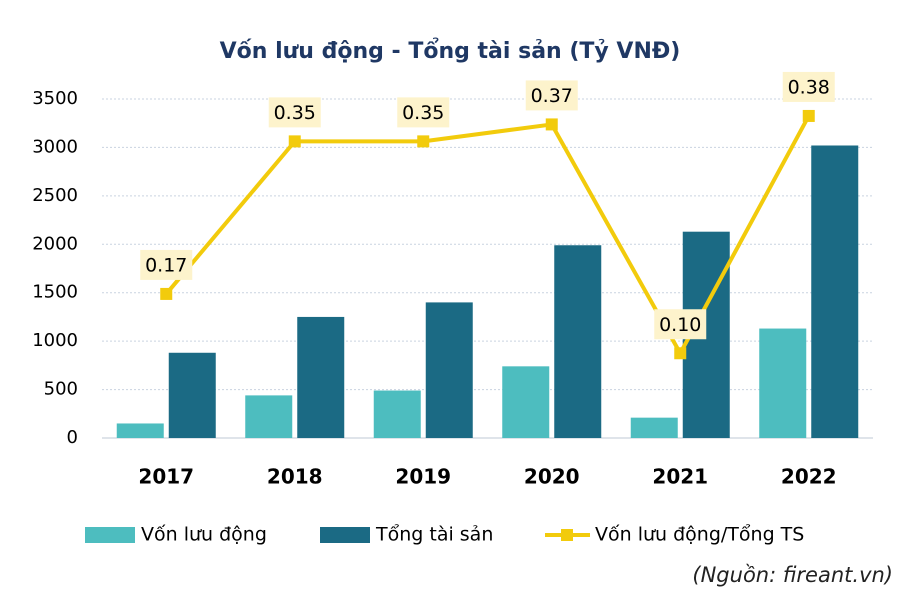  What do you see at coordinates (680, 477) in the screenshot?
I see `x-tick-label: 2021` at bounding box center [680, 477].